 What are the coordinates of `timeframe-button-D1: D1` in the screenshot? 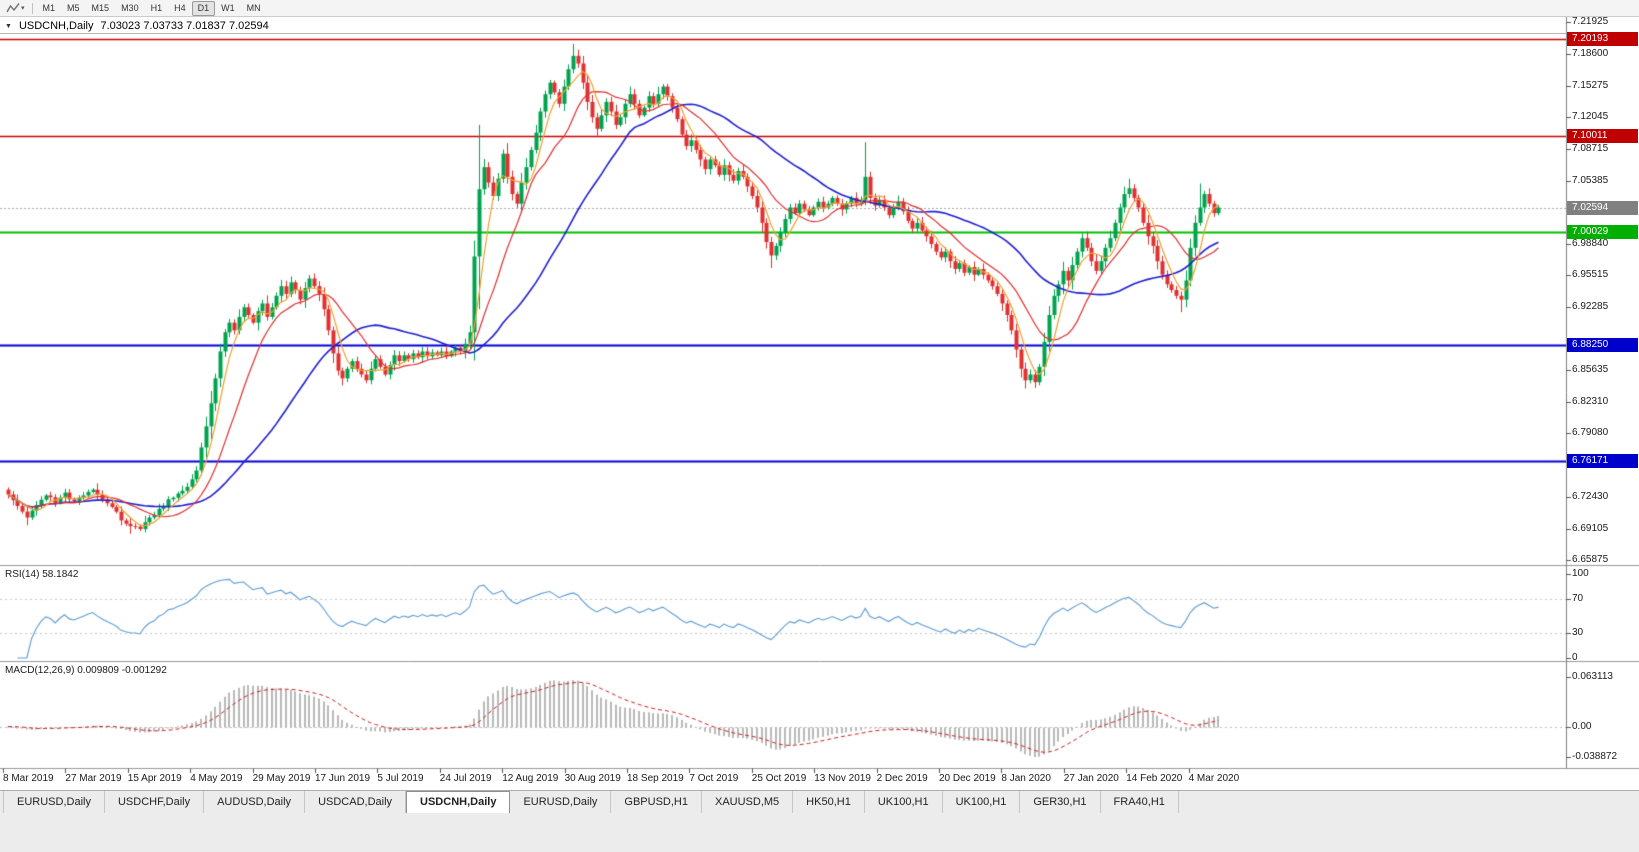 It's located at (203, 8).